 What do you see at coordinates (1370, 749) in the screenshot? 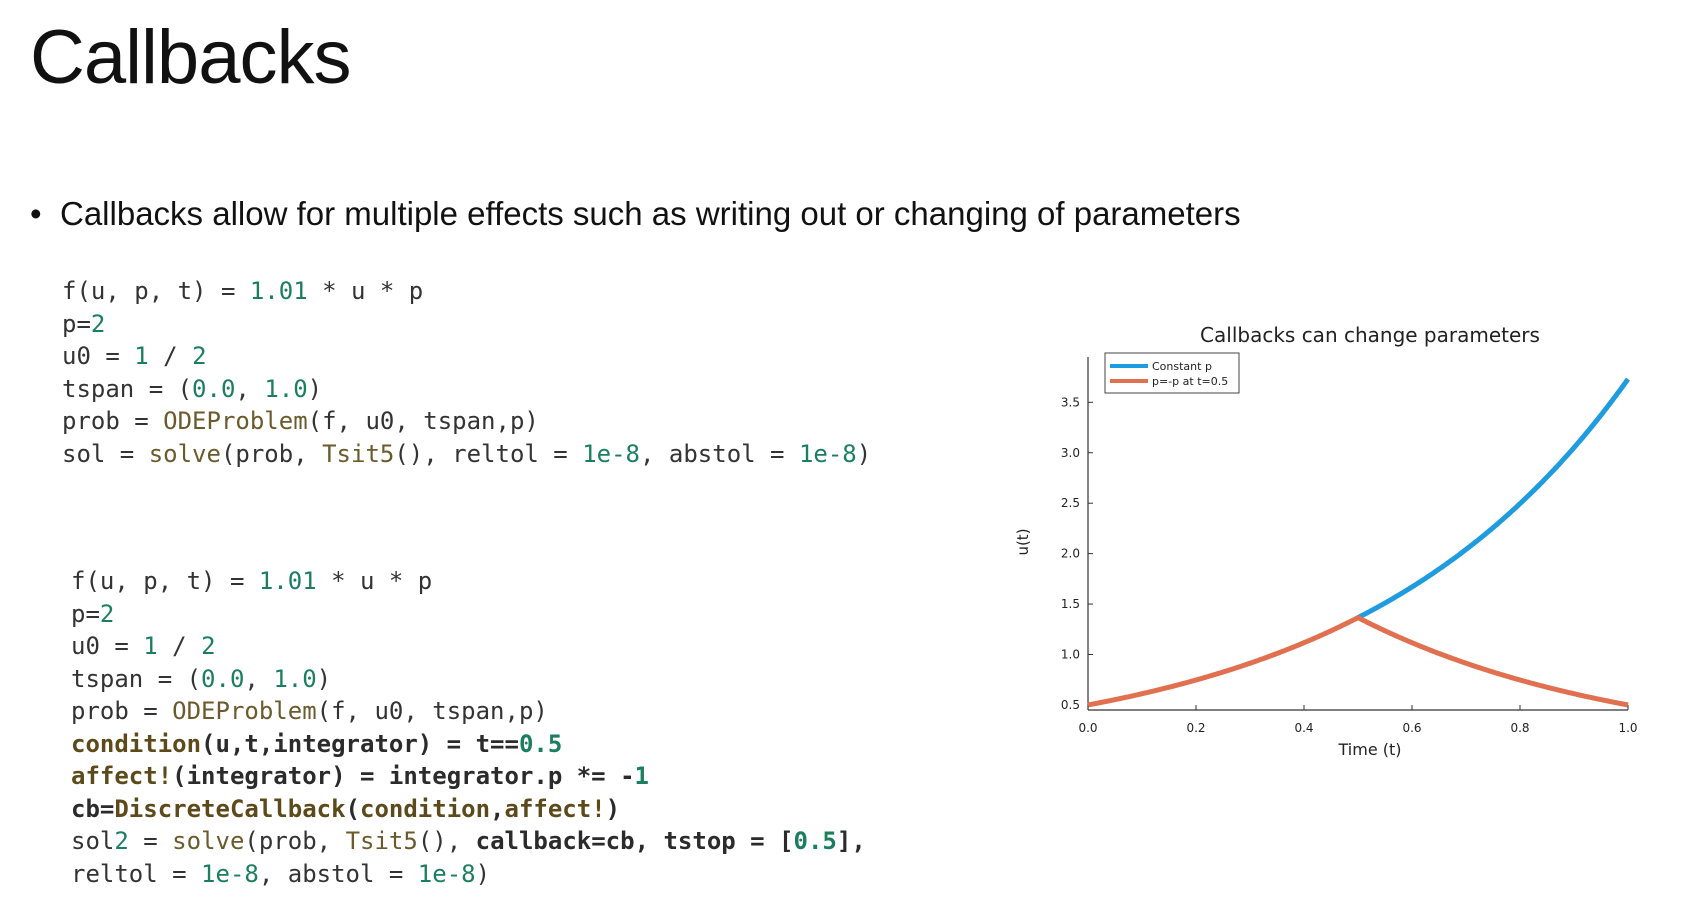
I see `x-axis-label: Time (t)` at bounding box center [1370, 749].